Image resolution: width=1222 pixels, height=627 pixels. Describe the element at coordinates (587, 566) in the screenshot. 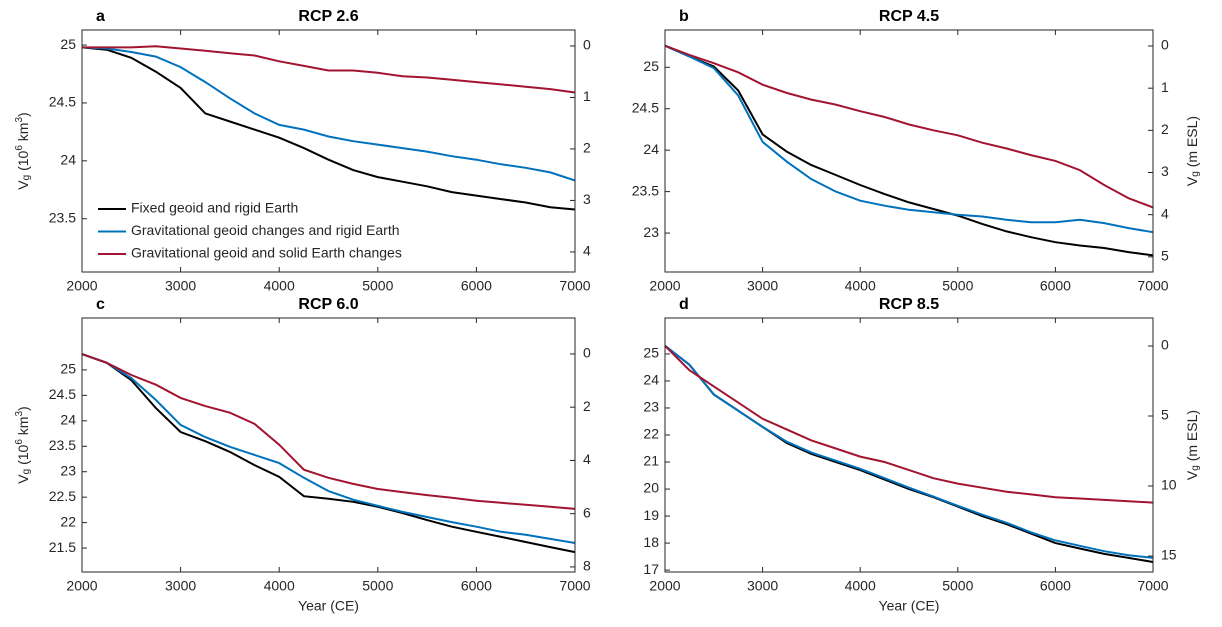

I see `y2-tick-label: 8` at that location.